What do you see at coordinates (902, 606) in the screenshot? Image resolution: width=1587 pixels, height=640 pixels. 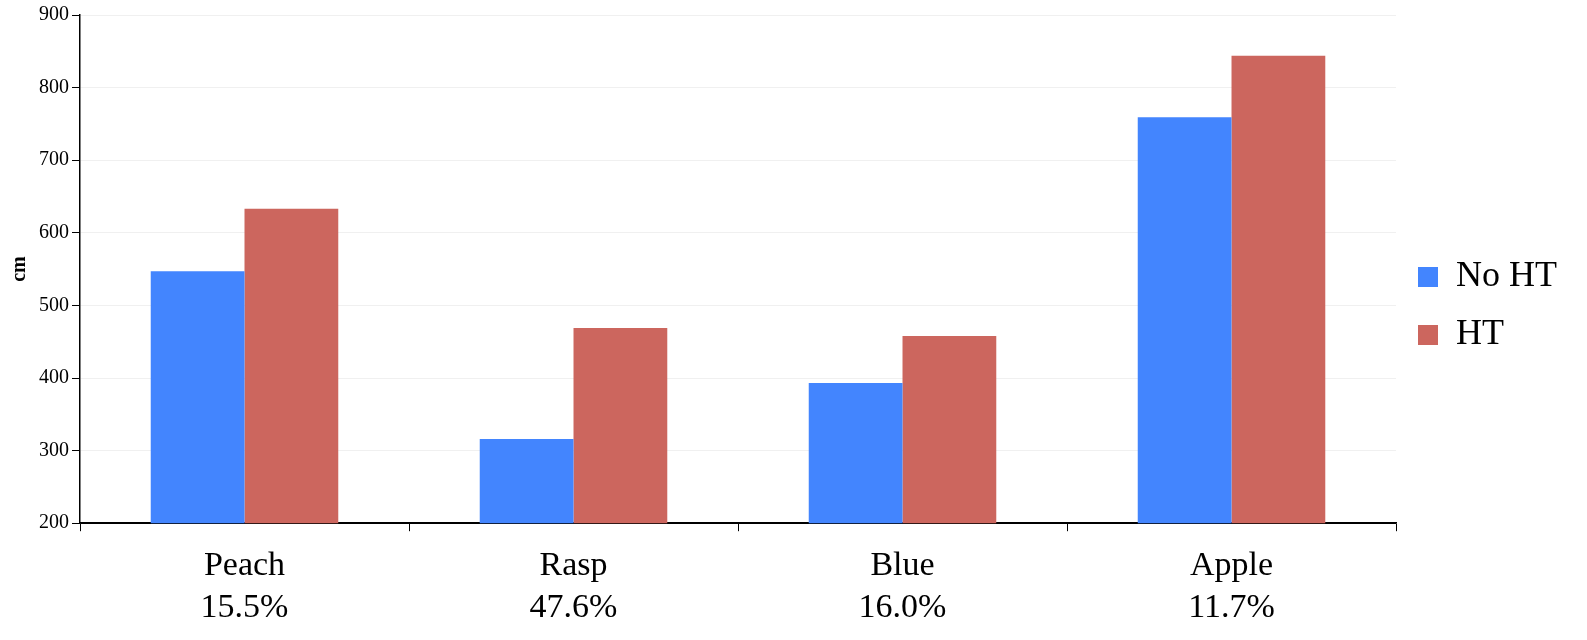 I see `text: 16.0%` at bounding box center [902, 606].